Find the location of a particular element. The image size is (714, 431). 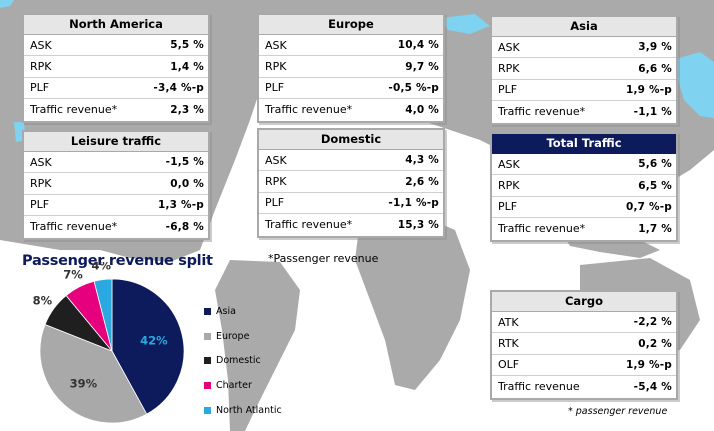

card-title: Domestic is located at coordinates (351, 140).